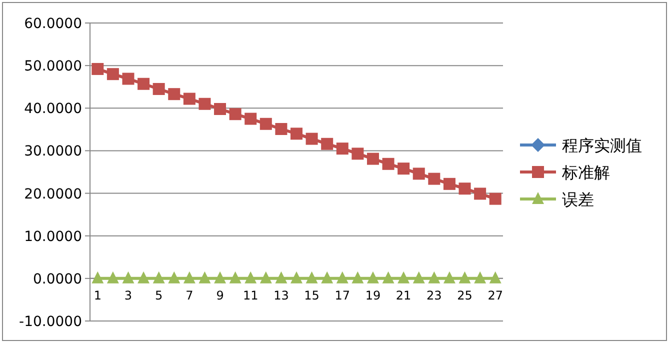  What do you see at coordinates (53, 236) in the screenshot?
I see `y-tick-label: 10.0000` at bounding box center [53, 236].